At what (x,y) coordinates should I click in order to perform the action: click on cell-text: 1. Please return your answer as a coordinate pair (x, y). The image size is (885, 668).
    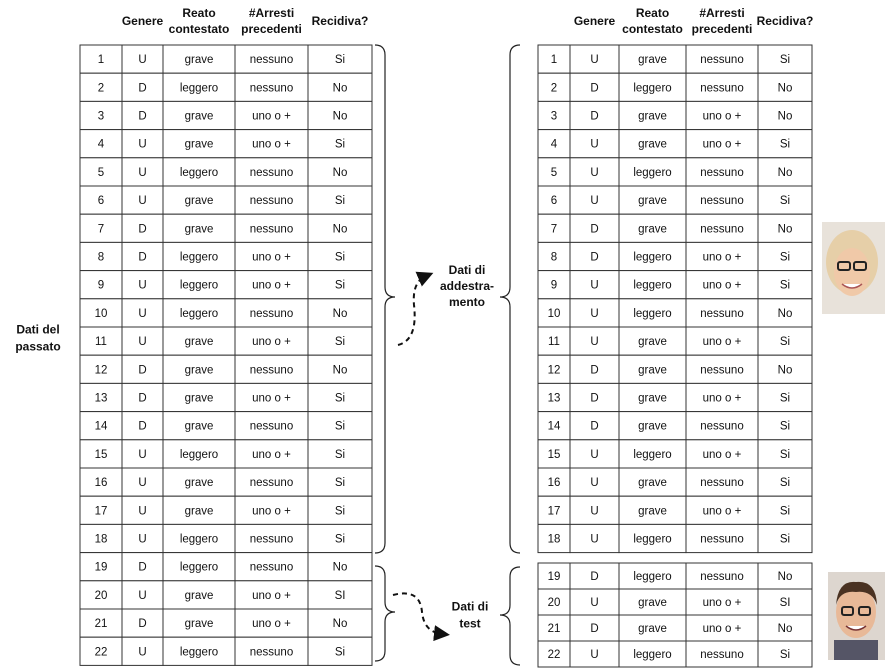
    Looking at the image, I should click on (101, 60).